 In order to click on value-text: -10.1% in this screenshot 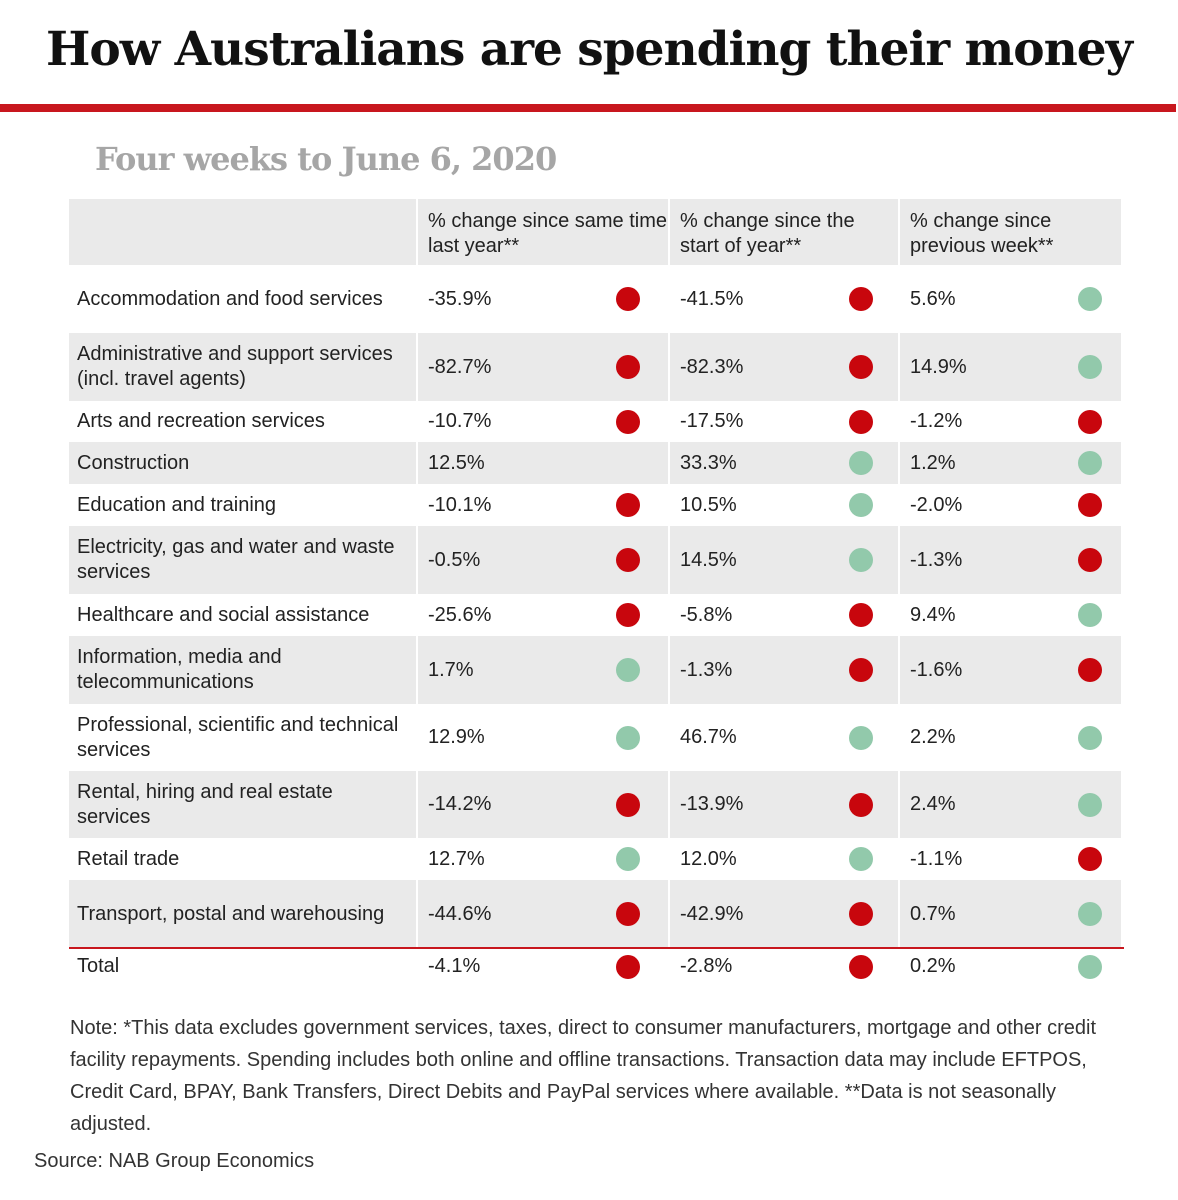, I will do `click(460, 504)`.